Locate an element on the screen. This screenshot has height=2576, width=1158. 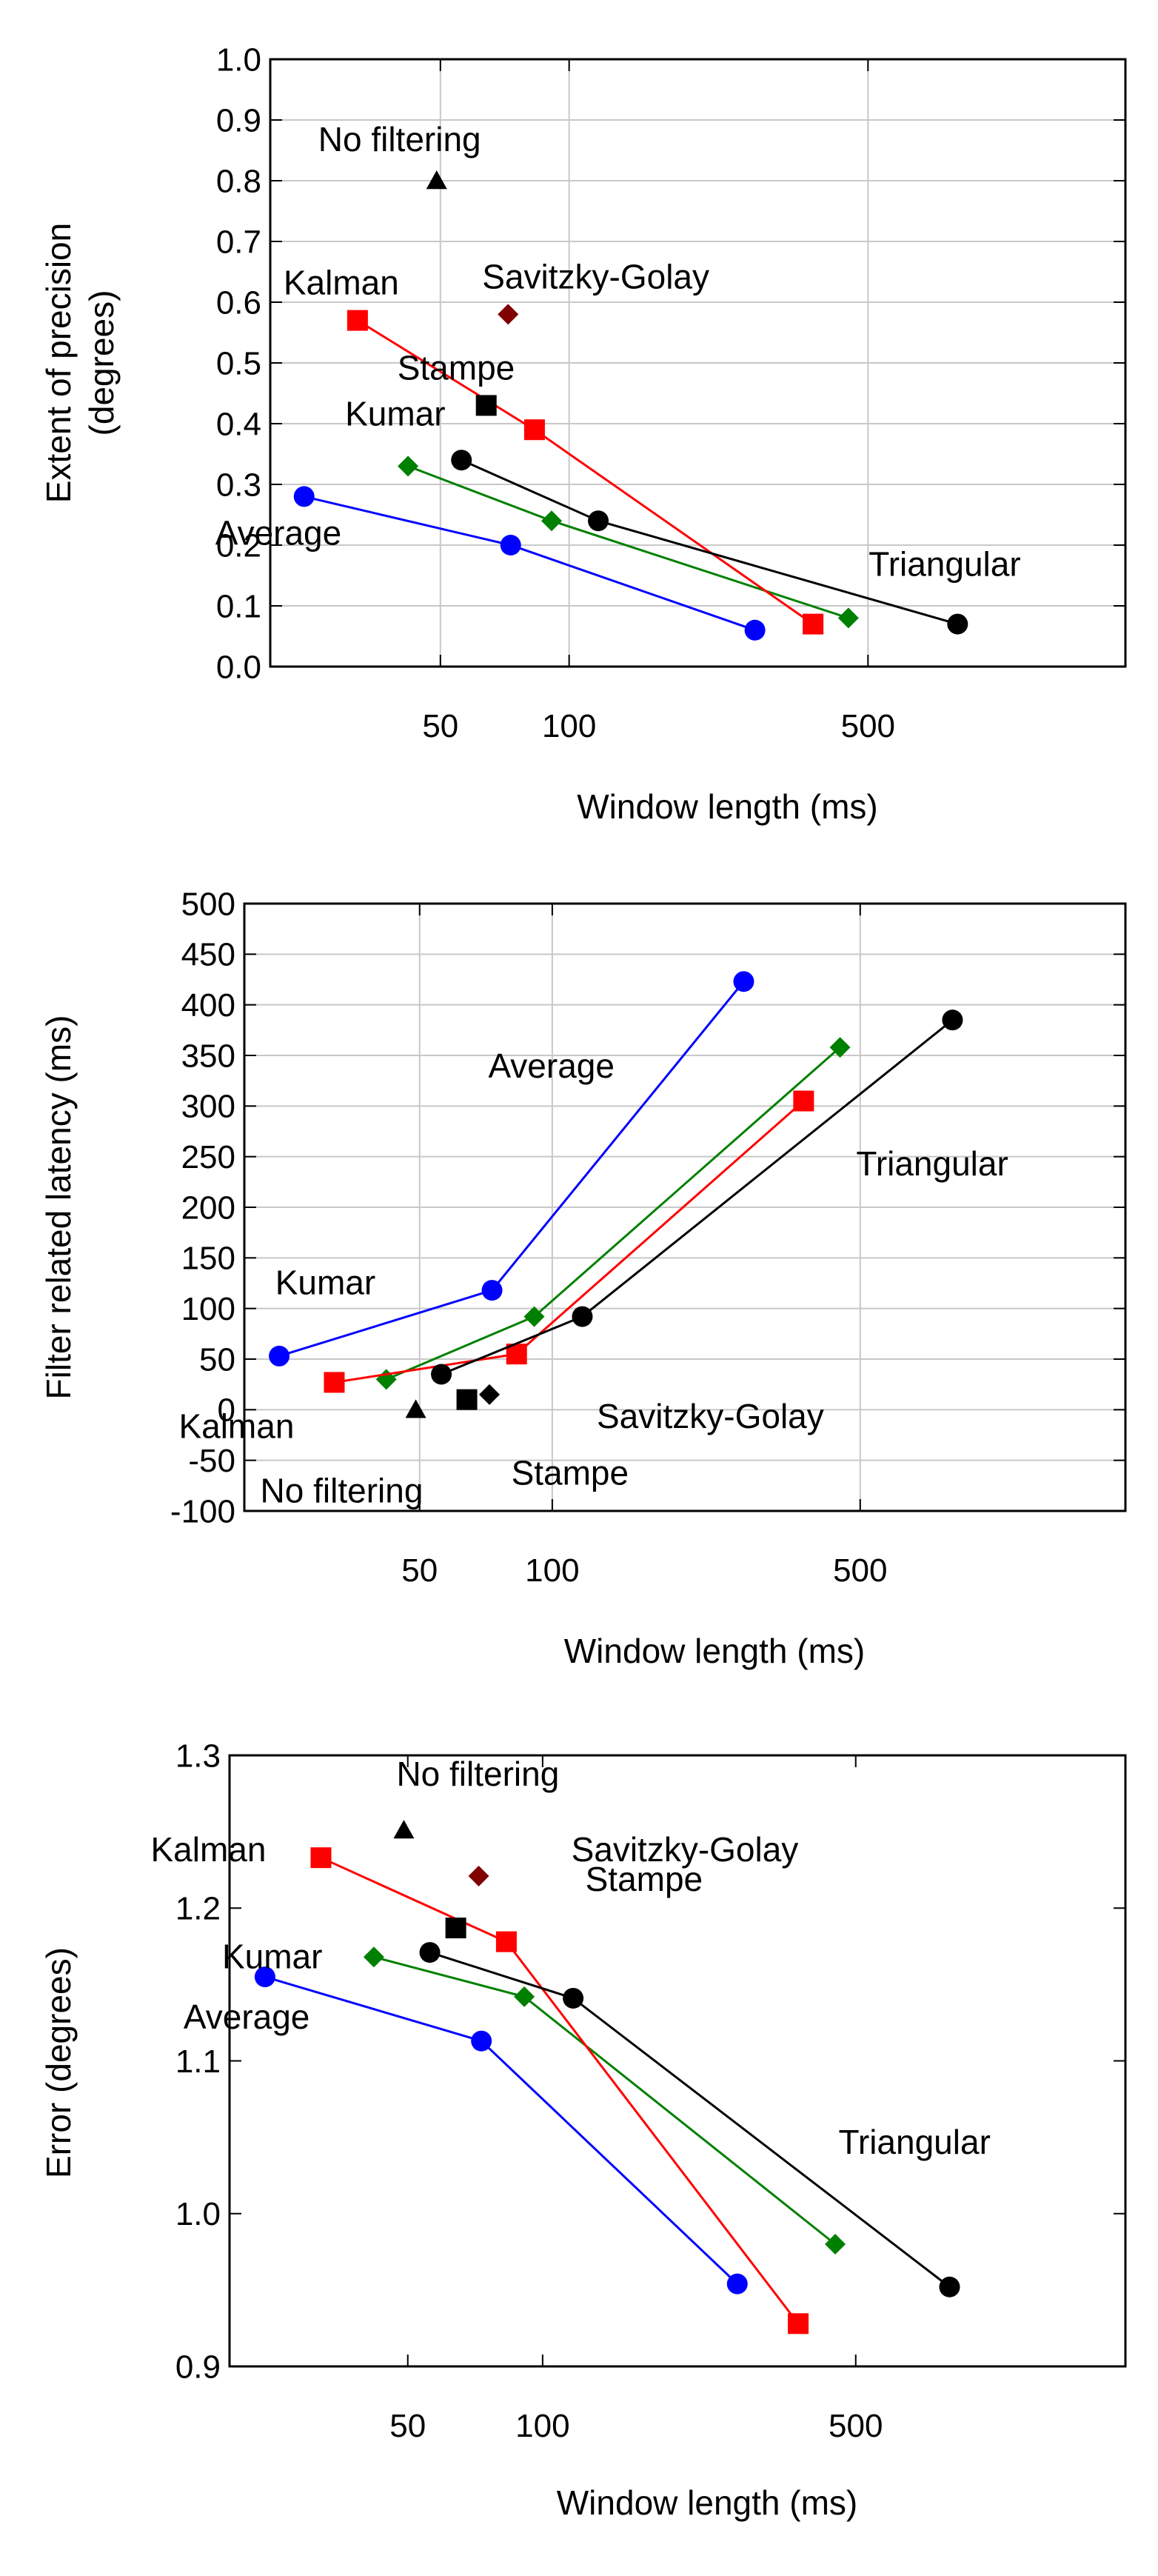
y-tick-label: 200 is located at coordinates (208, 1207).